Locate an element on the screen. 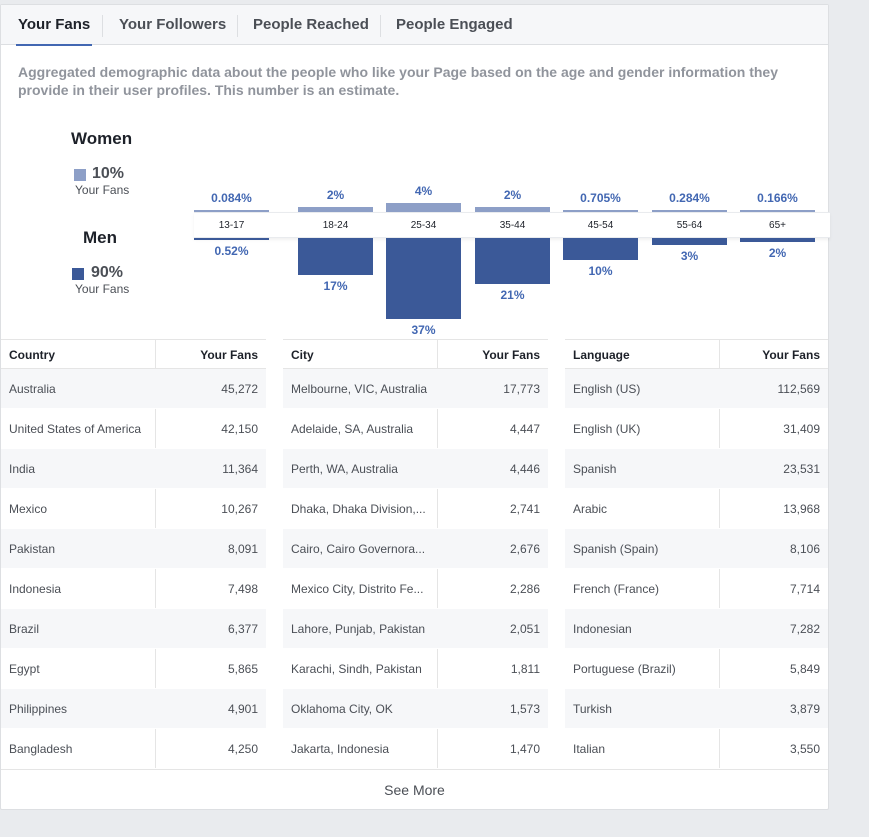 Image resolution: width=869 pixels, height=837 pixels. cell-name: Australia is located at coordinates (32, 389).